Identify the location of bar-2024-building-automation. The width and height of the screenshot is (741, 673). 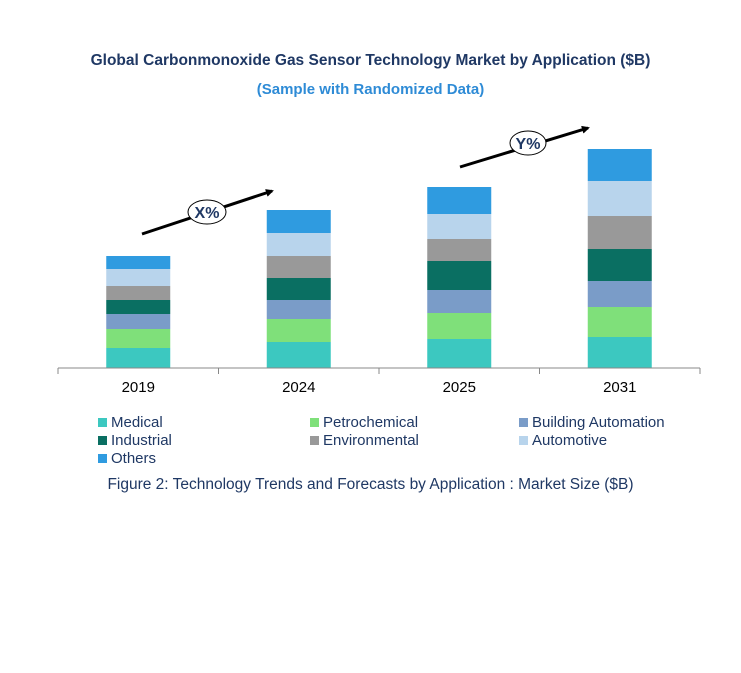
(298, 309).